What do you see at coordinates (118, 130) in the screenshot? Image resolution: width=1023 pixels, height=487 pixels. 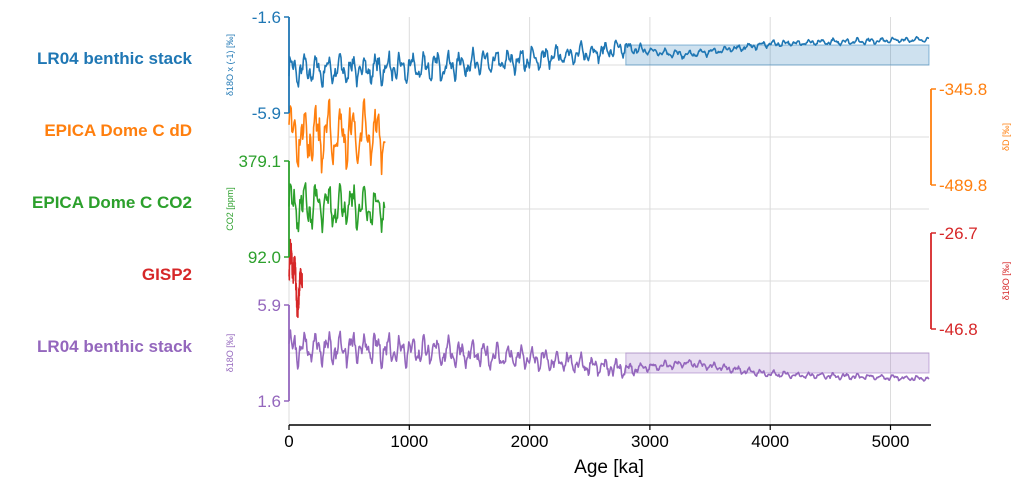 I see `series-name-label: EPICA Dome C dD` at bounding box center [118, 130].